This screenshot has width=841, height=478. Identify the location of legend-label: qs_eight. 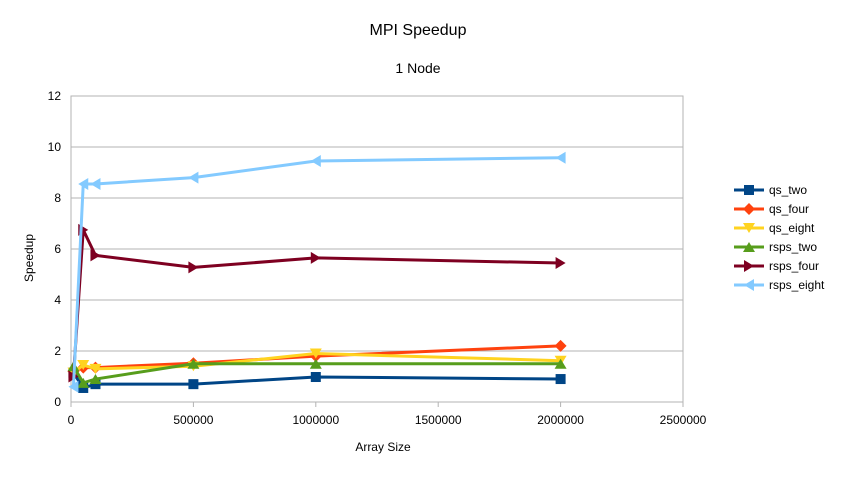
(792, 228).